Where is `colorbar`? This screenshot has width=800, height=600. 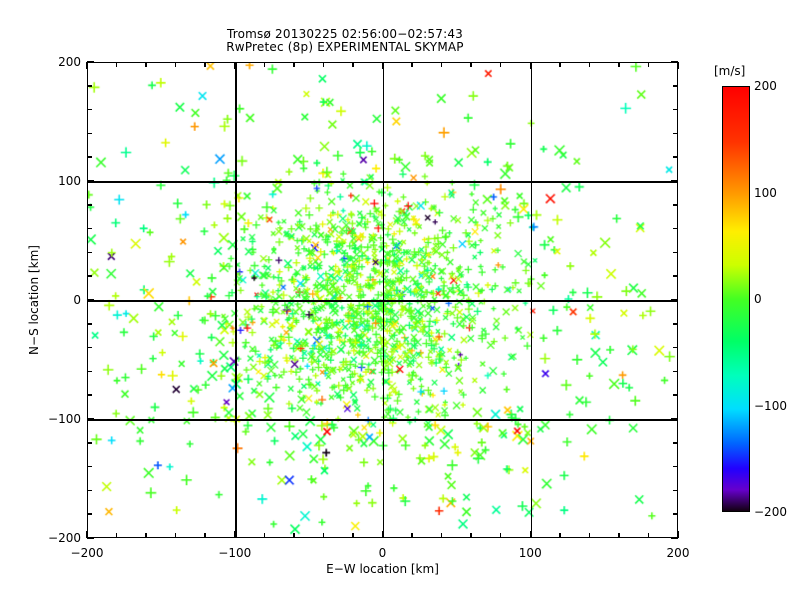 colorbar is located at coordinates (736, 299).